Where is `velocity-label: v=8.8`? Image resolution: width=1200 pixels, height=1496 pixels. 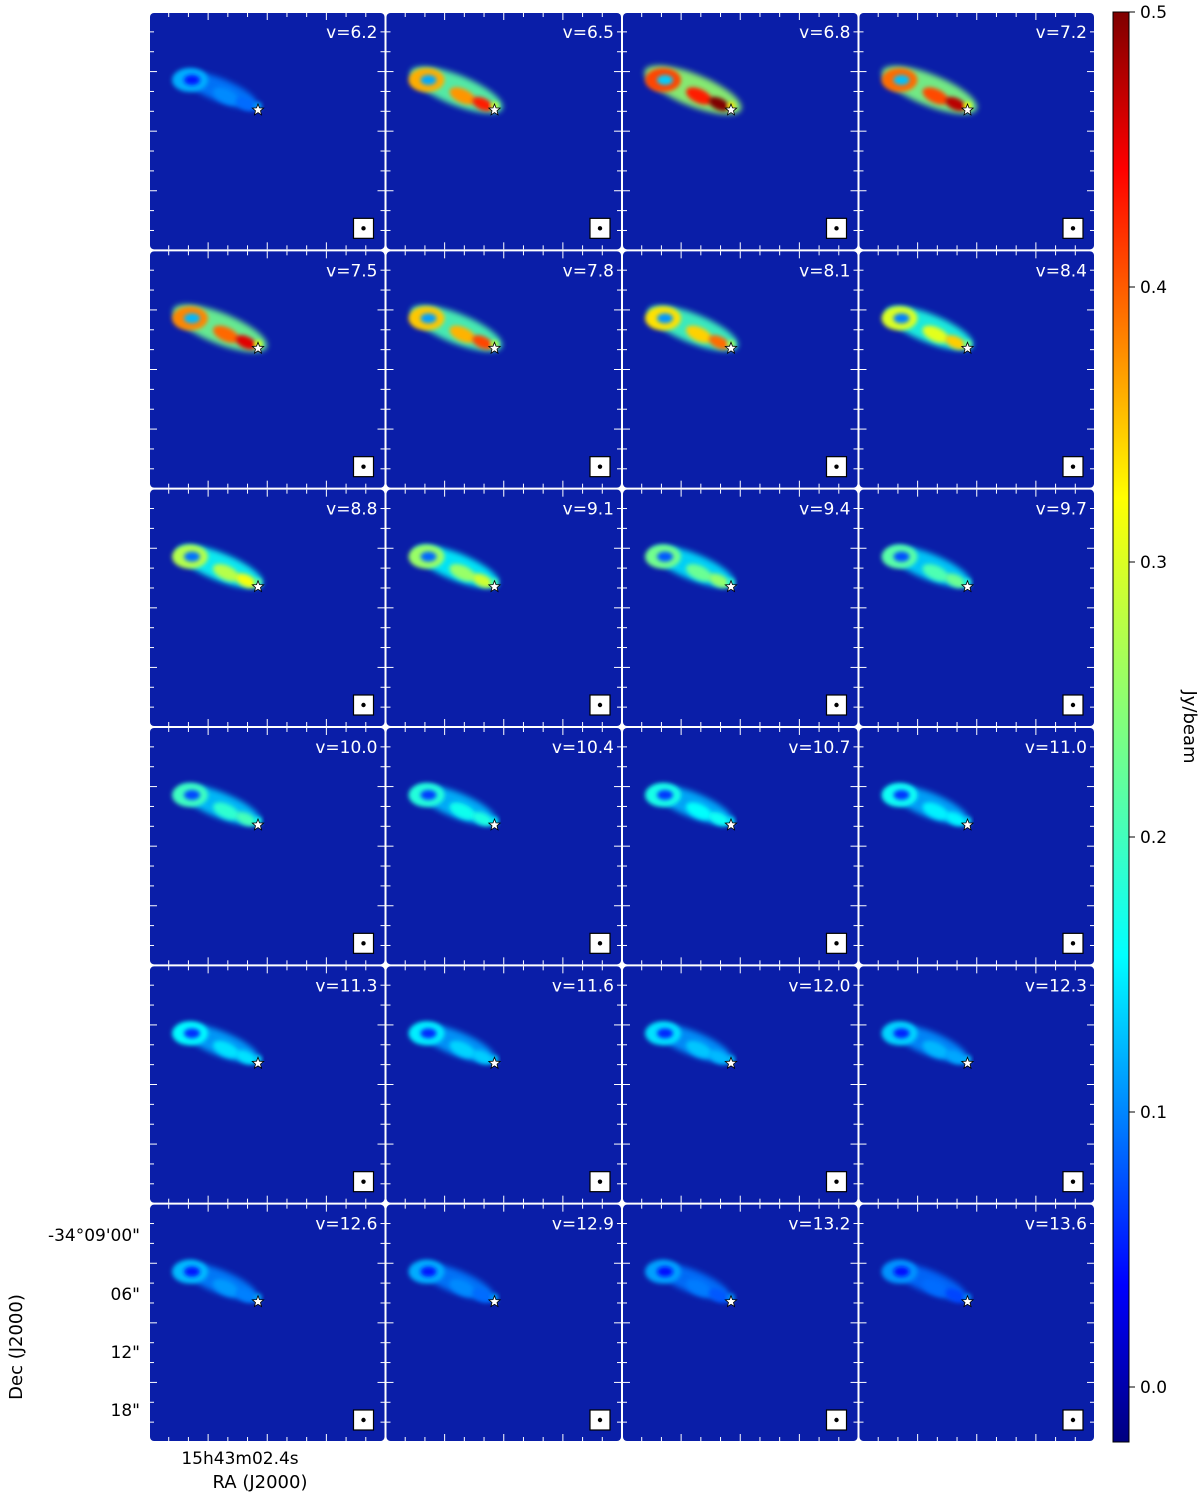 velocity-label: v=8.8 is located at coordinates (351, 510).